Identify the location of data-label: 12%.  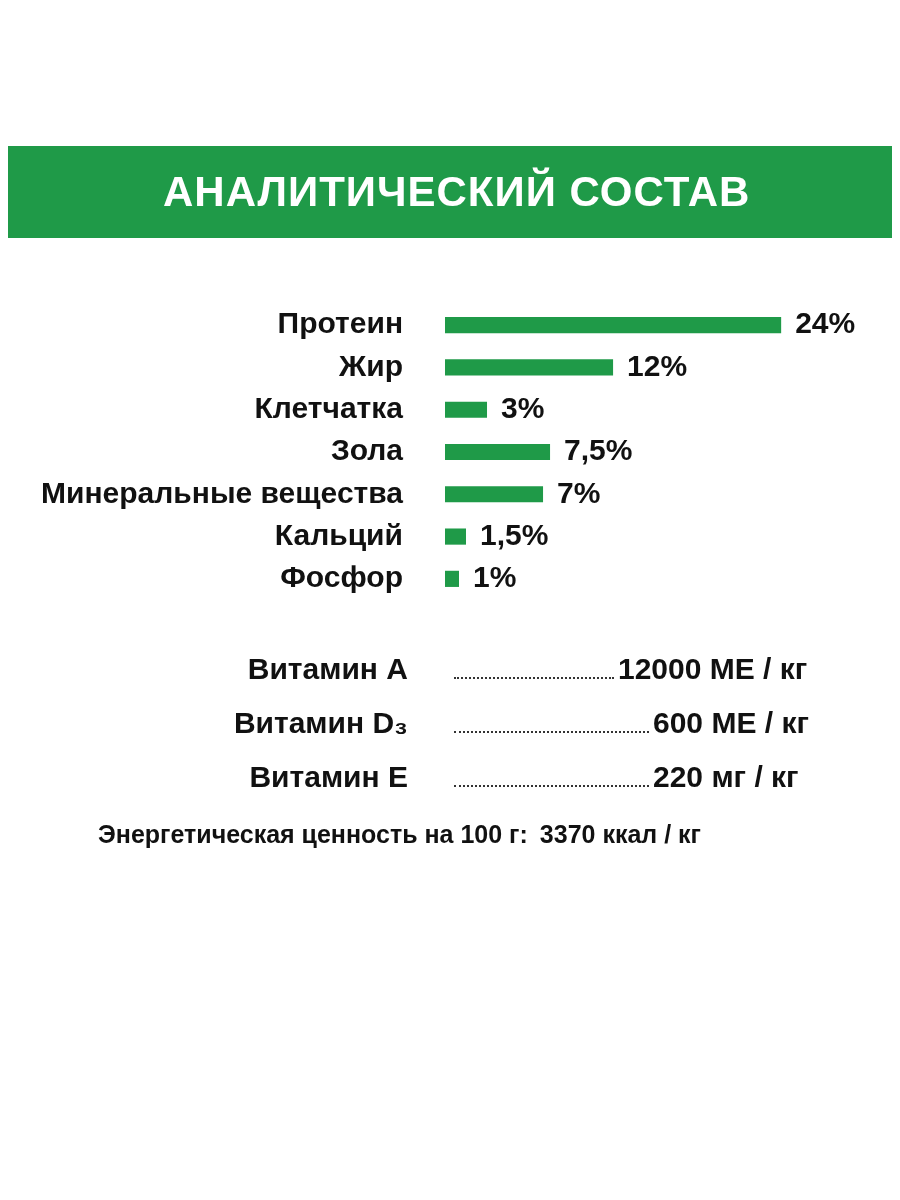
(657, 365).